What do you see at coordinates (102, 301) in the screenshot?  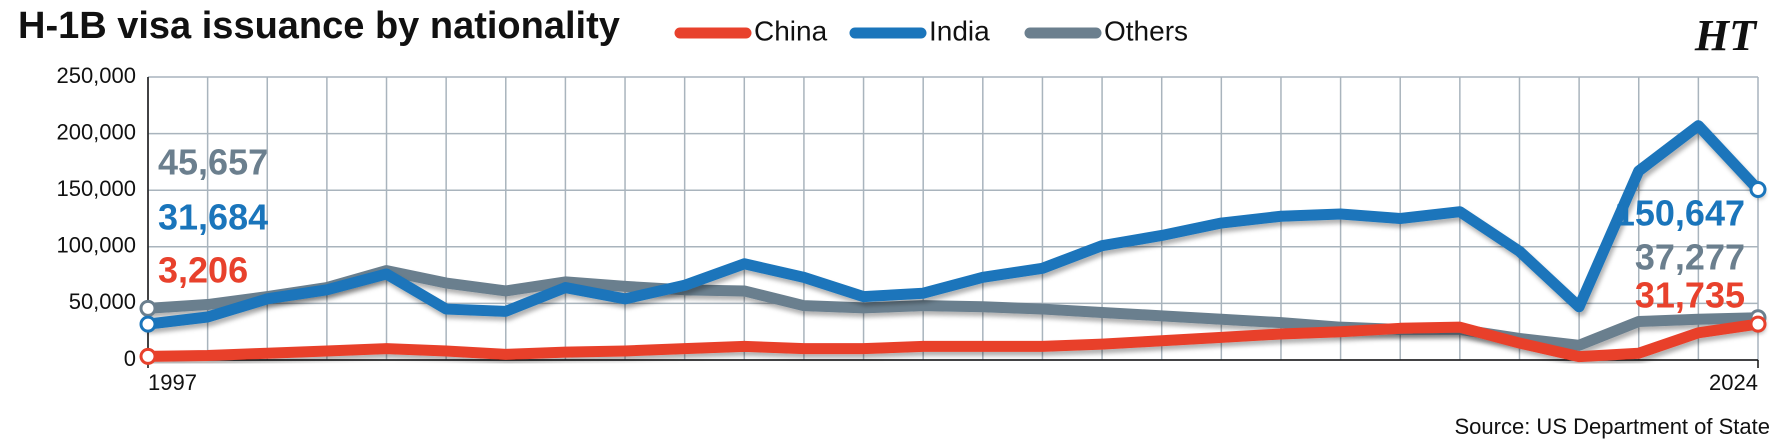 I see `y-tick-label: 50,000` at bounding box center [102, 301].